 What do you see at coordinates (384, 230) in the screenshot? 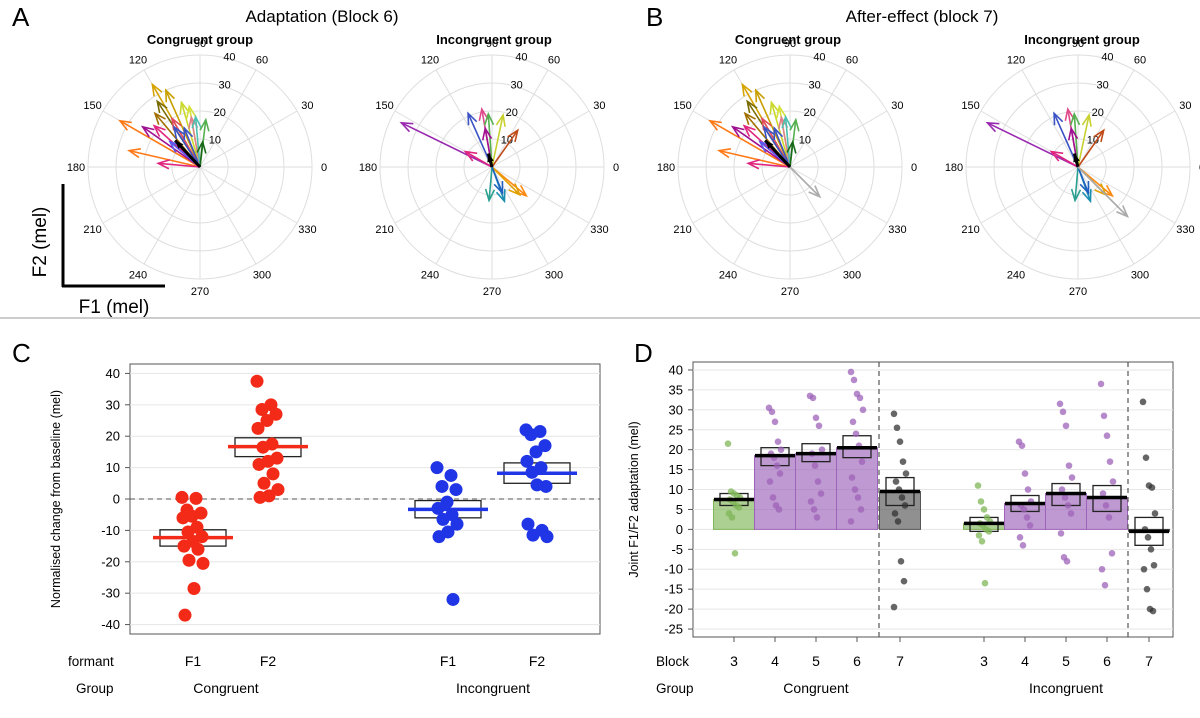
I see `polar-angle-label: 210` at bounding box center [384, 230].